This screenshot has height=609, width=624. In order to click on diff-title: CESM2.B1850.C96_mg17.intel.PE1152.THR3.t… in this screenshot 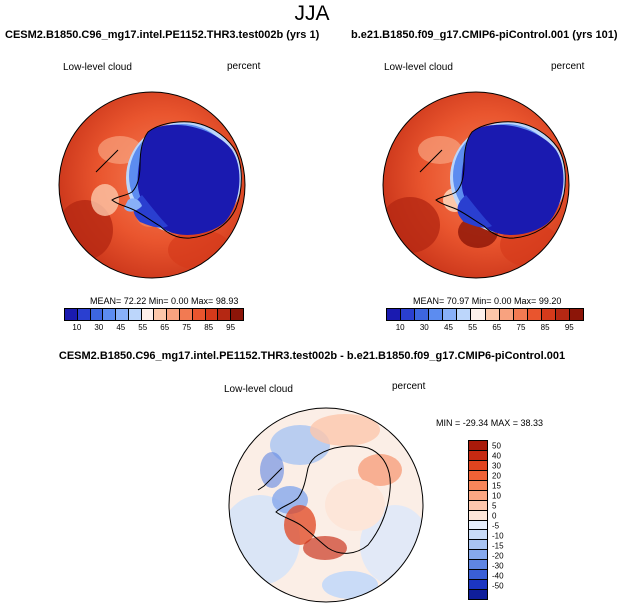, I will do `click(312, 356)`.